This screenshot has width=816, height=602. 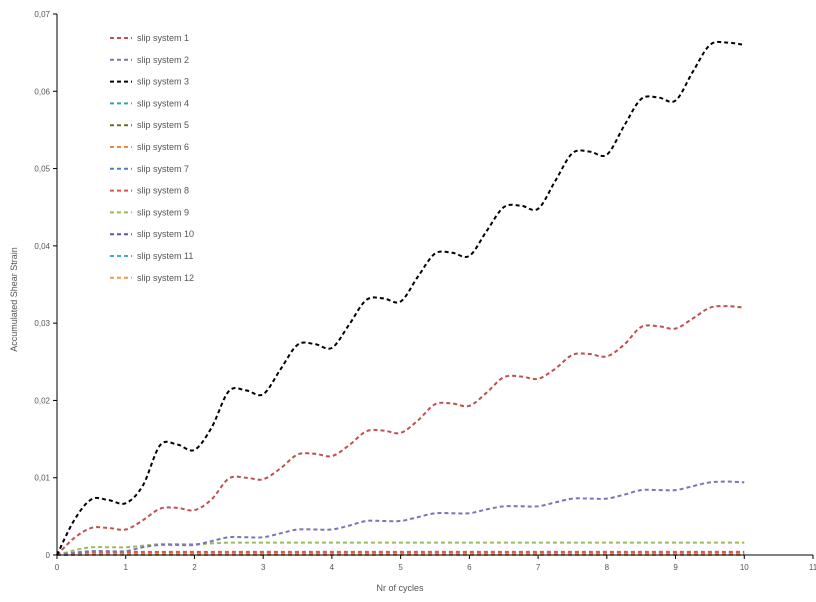 What do you see at coordinates (42, 400) in the screenshot?
I see `y-tick-label: 0,02` at bounding box center [42, 400].